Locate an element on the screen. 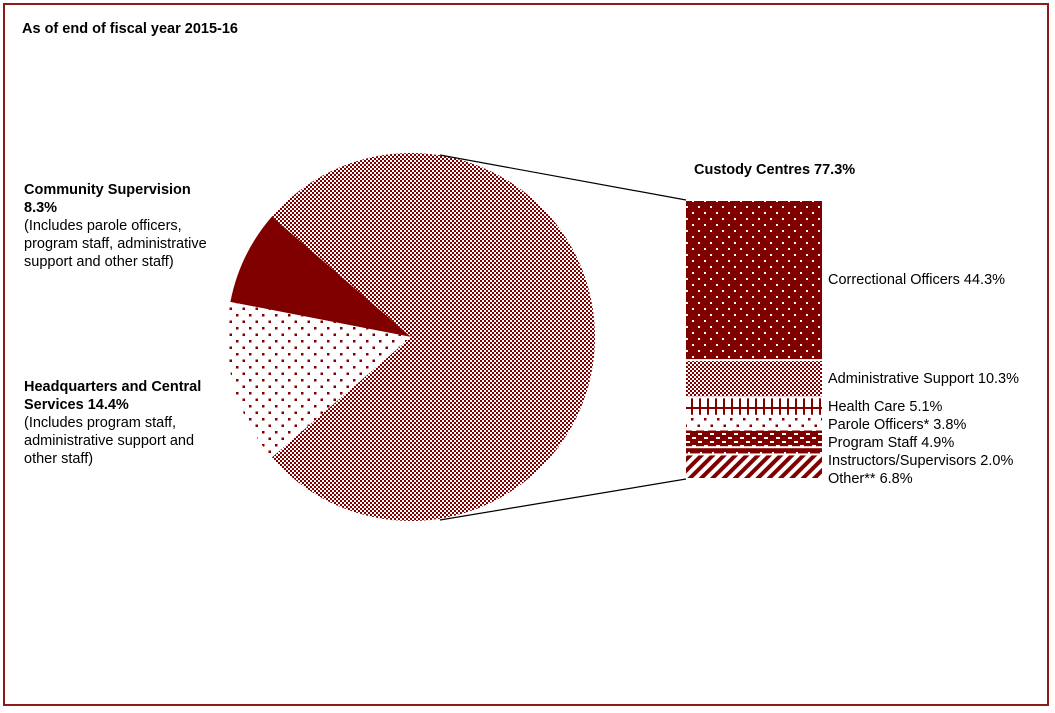  bar-label: Correctional Officers 44.3% is located at coordinates (917, 280).